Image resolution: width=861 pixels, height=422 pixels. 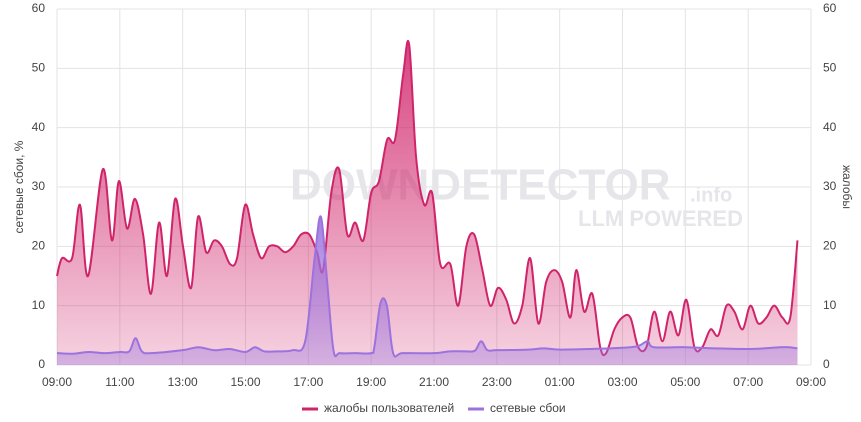 What do you see at coordinates (560, 382) in the screenshot?
I see `x-tick-label: 01:00` at bounding box center [560, 382].